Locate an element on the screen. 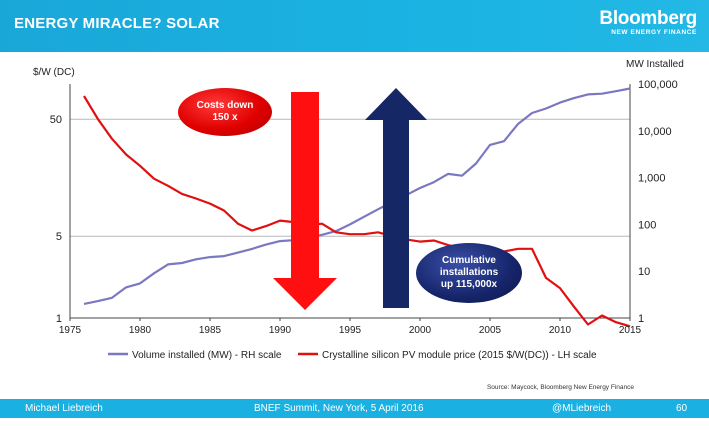 The height and width of the screenshot is (430, 709). bloomberg-logo: Bloomberg NEW ENERGY FINANCE is located at coordinates (648, 23).